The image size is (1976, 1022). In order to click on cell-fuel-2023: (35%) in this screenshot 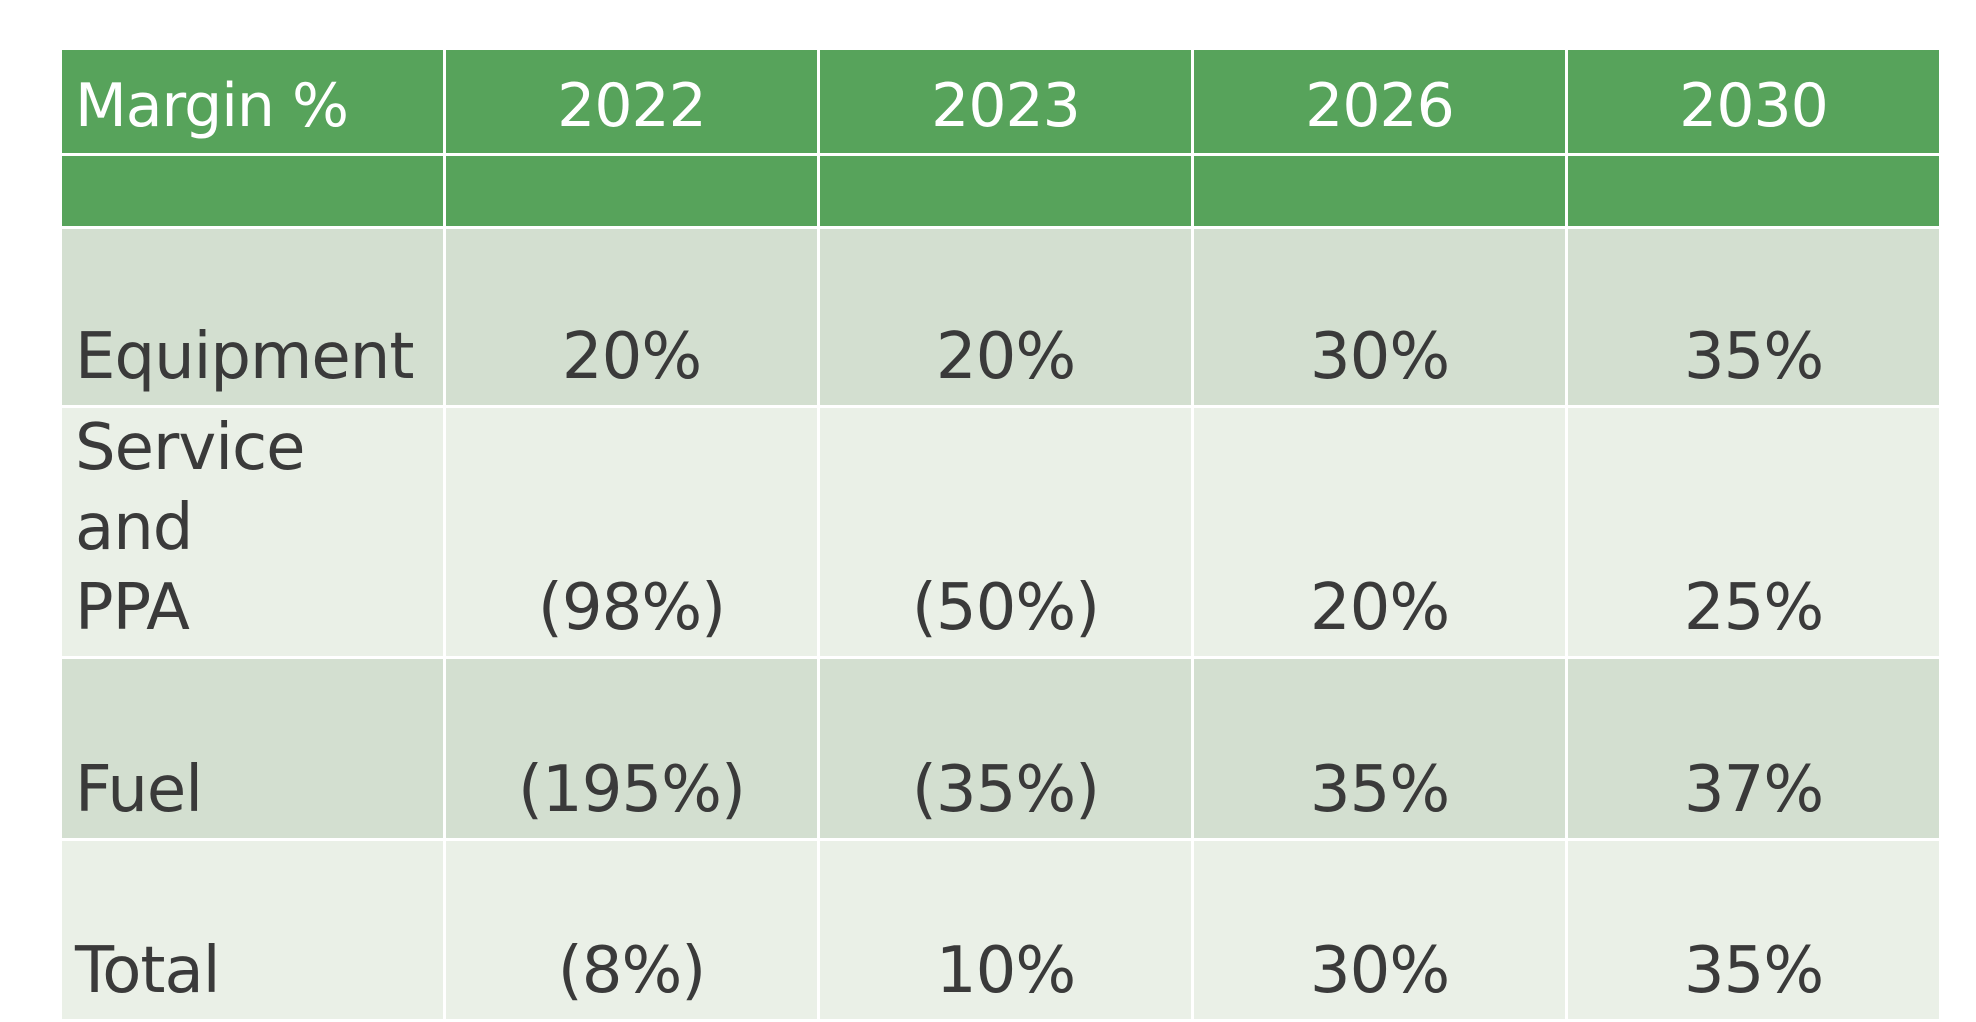, I will do `click(1005, 748)`.